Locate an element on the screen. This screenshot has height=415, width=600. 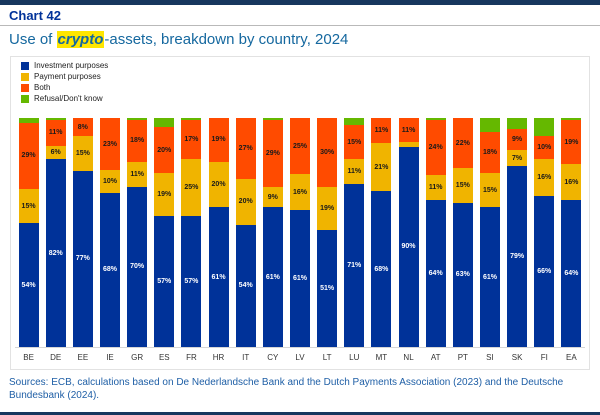
stacked-bar: 63% 15% 22% is located at coordinates (462, 232).